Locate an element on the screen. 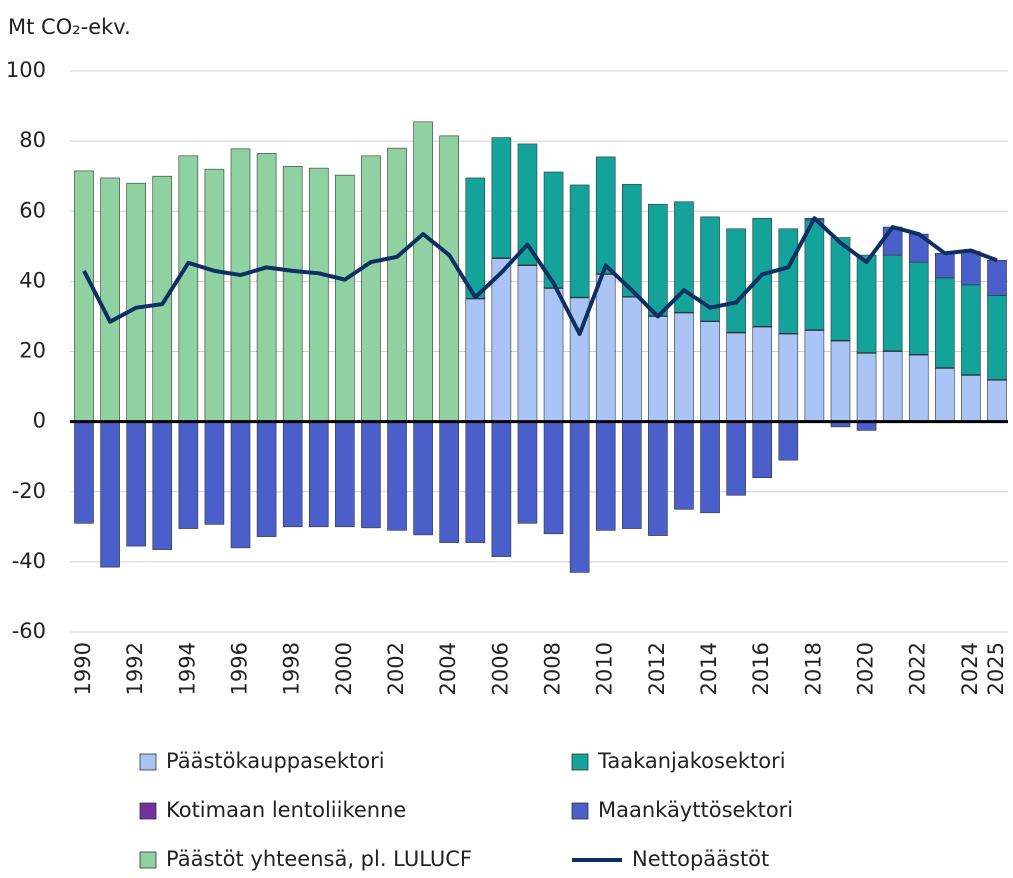 The width and height of the screenshot is (1013, 878). y-tick-label: -60 is located at coordinates (29, 631).